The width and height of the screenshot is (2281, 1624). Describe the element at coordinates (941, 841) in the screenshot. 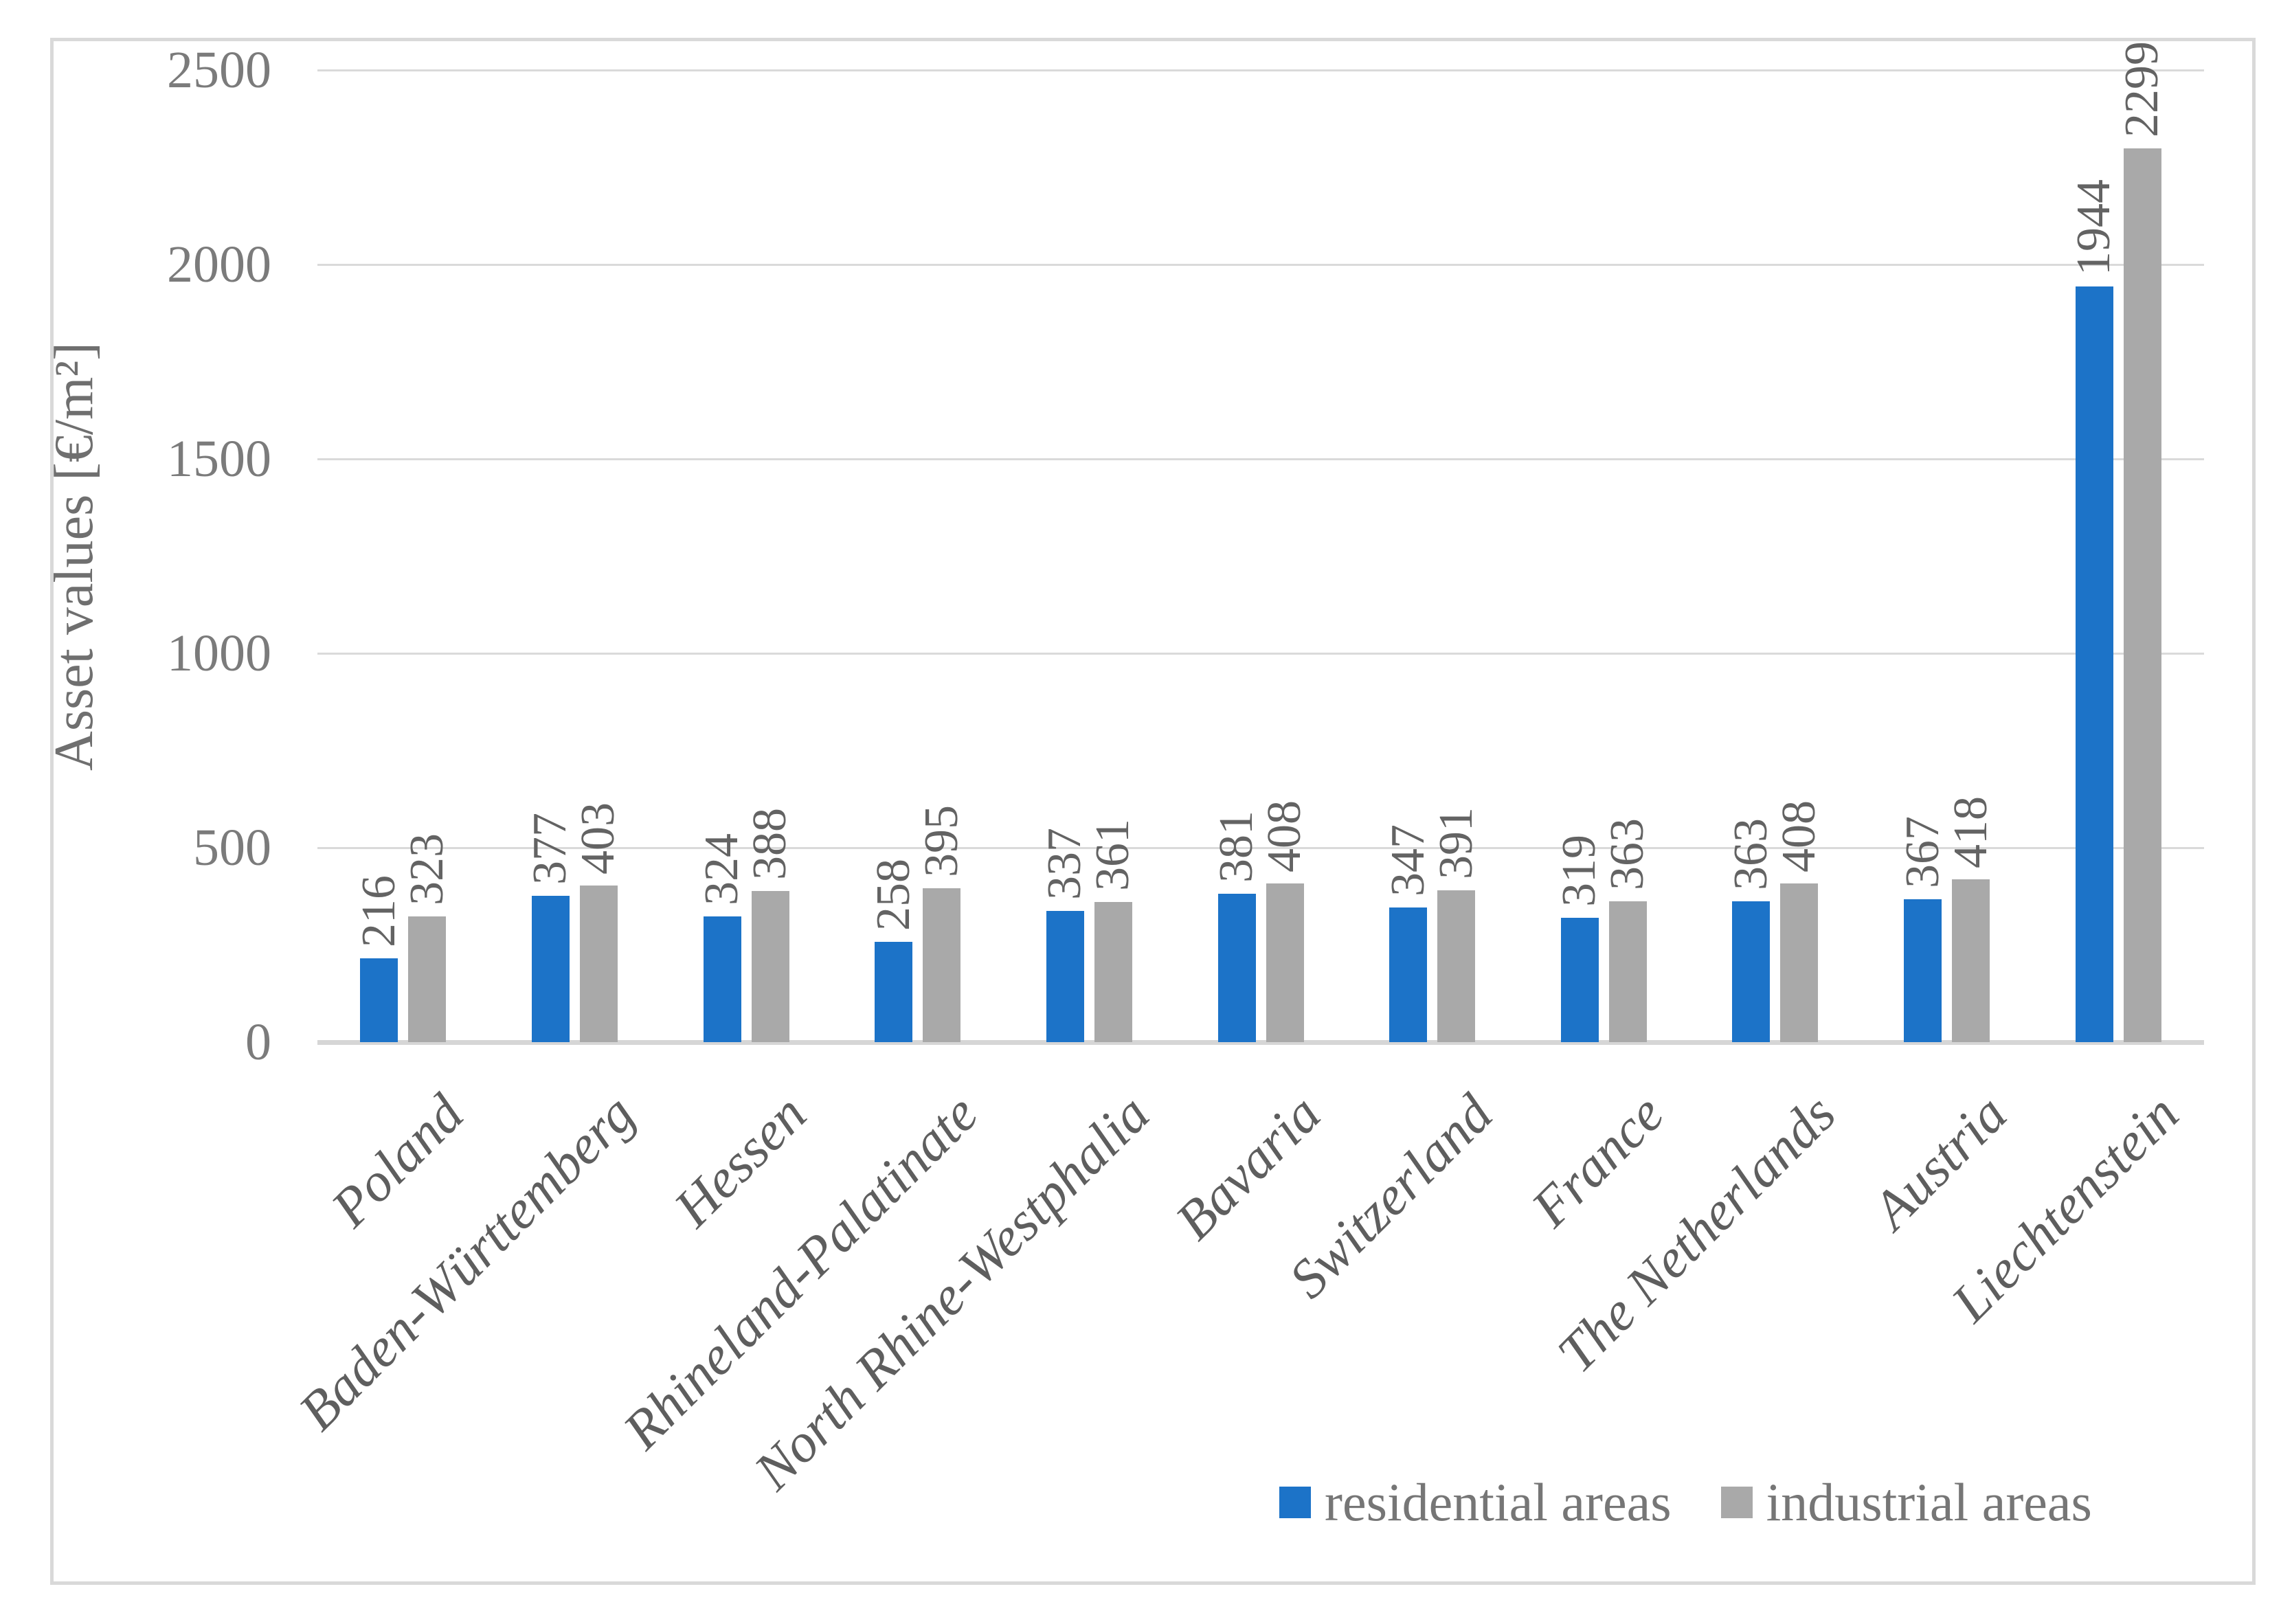

I see `data-label-industrial-4: 395` at that location.